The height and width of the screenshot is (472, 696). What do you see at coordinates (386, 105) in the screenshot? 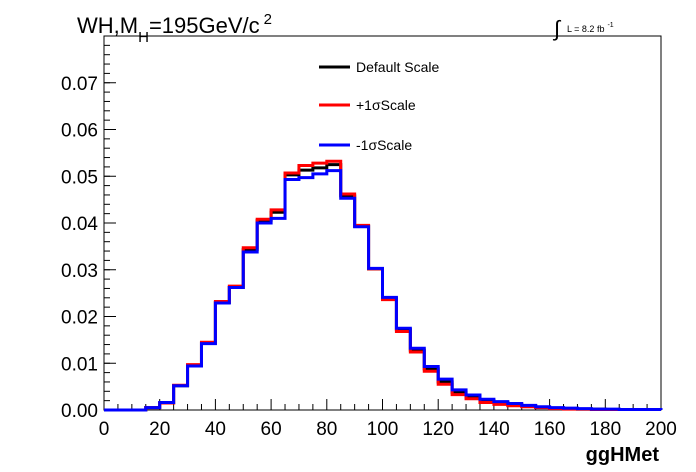
I see `legend-label: +1σScale` at bounding box center [386, 105].